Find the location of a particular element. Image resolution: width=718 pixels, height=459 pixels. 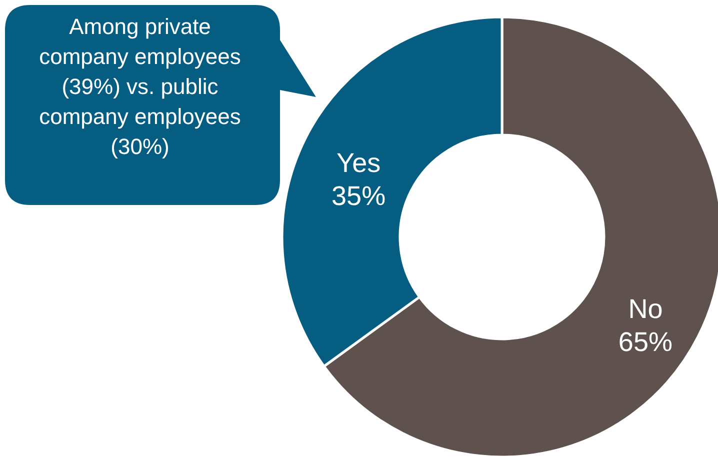

data-label: 65% is located at coordinates (645, 342).